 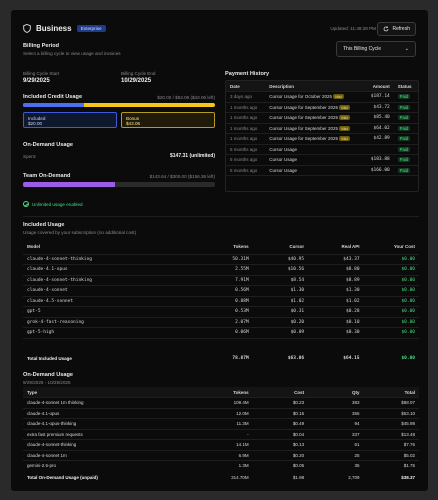 I want to click on included-header-row: Model Tokens Cursor Real API Your Cost, so click(x=221, y=247).